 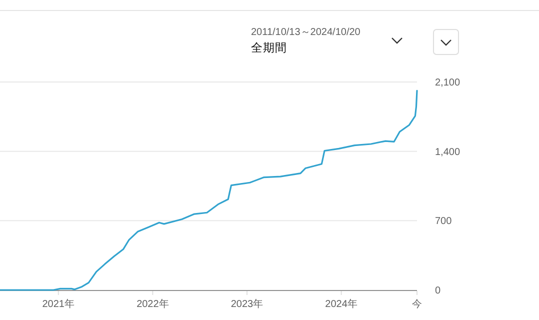 I want to click on y-tick-label: 1,400, so click(x=447, y=152).